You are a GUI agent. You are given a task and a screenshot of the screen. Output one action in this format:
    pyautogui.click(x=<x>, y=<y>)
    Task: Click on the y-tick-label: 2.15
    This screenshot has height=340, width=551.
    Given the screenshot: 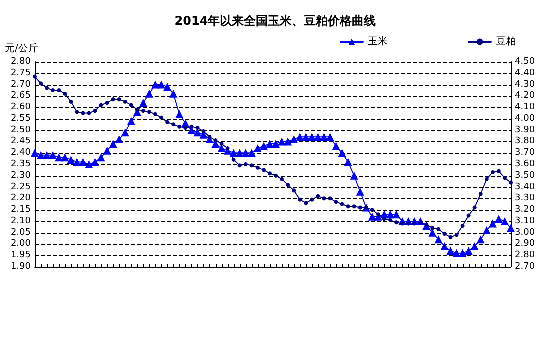 What is the action you would take?
    pyautogui.click(x=20, y=210)
    